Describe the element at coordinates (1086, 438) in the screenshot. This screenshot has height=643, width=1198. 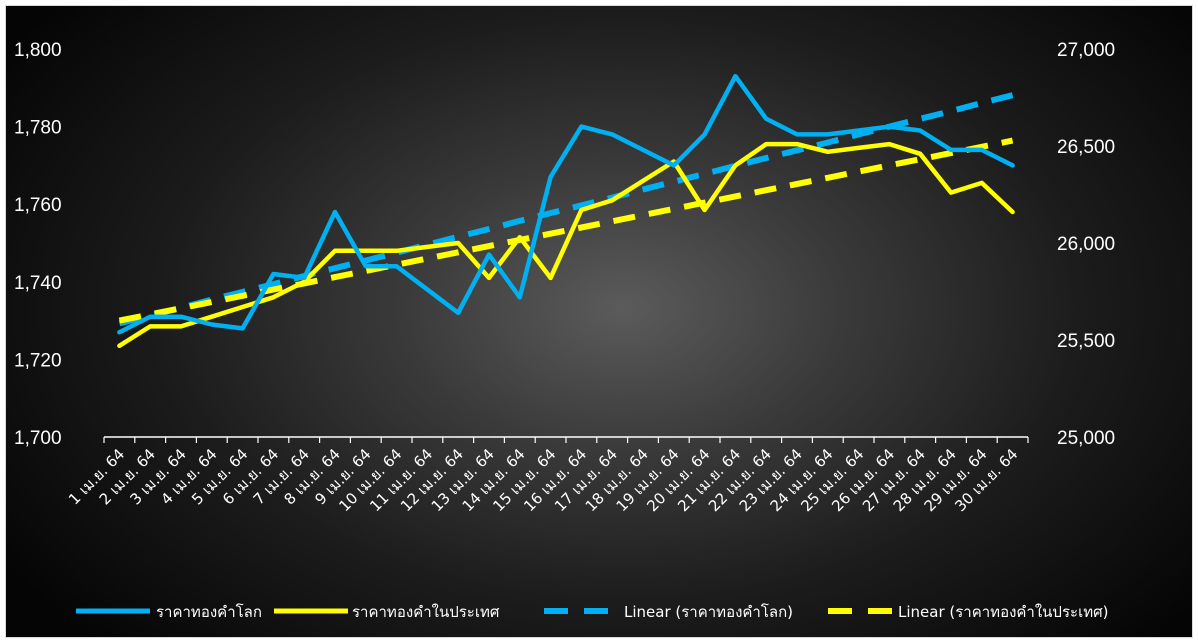
I see `y-right-tick-label: 25,000` at that location.